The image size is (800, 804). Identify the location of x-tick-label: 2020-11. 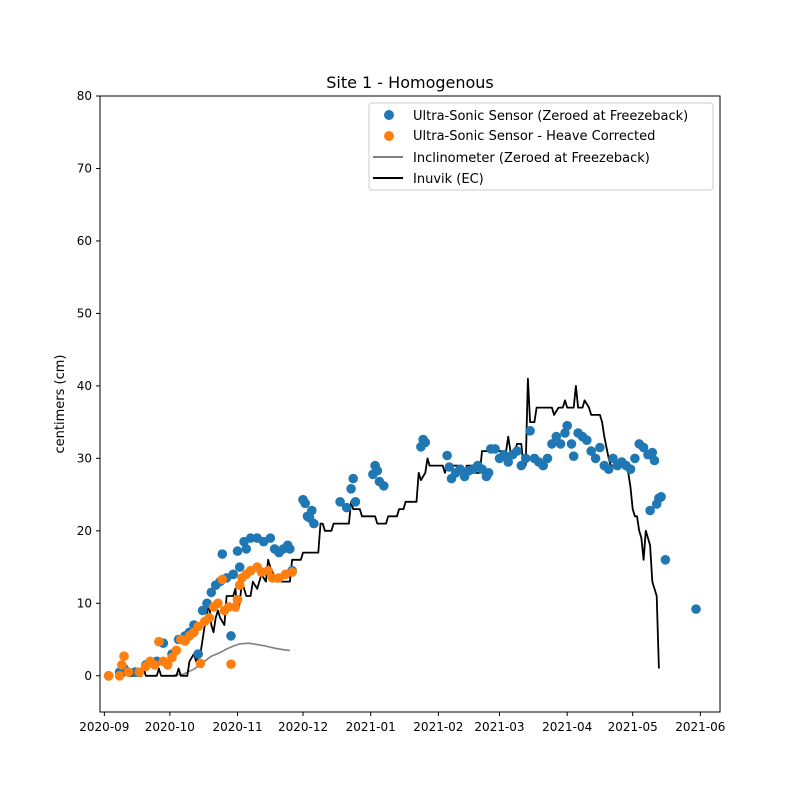
(237, 727).